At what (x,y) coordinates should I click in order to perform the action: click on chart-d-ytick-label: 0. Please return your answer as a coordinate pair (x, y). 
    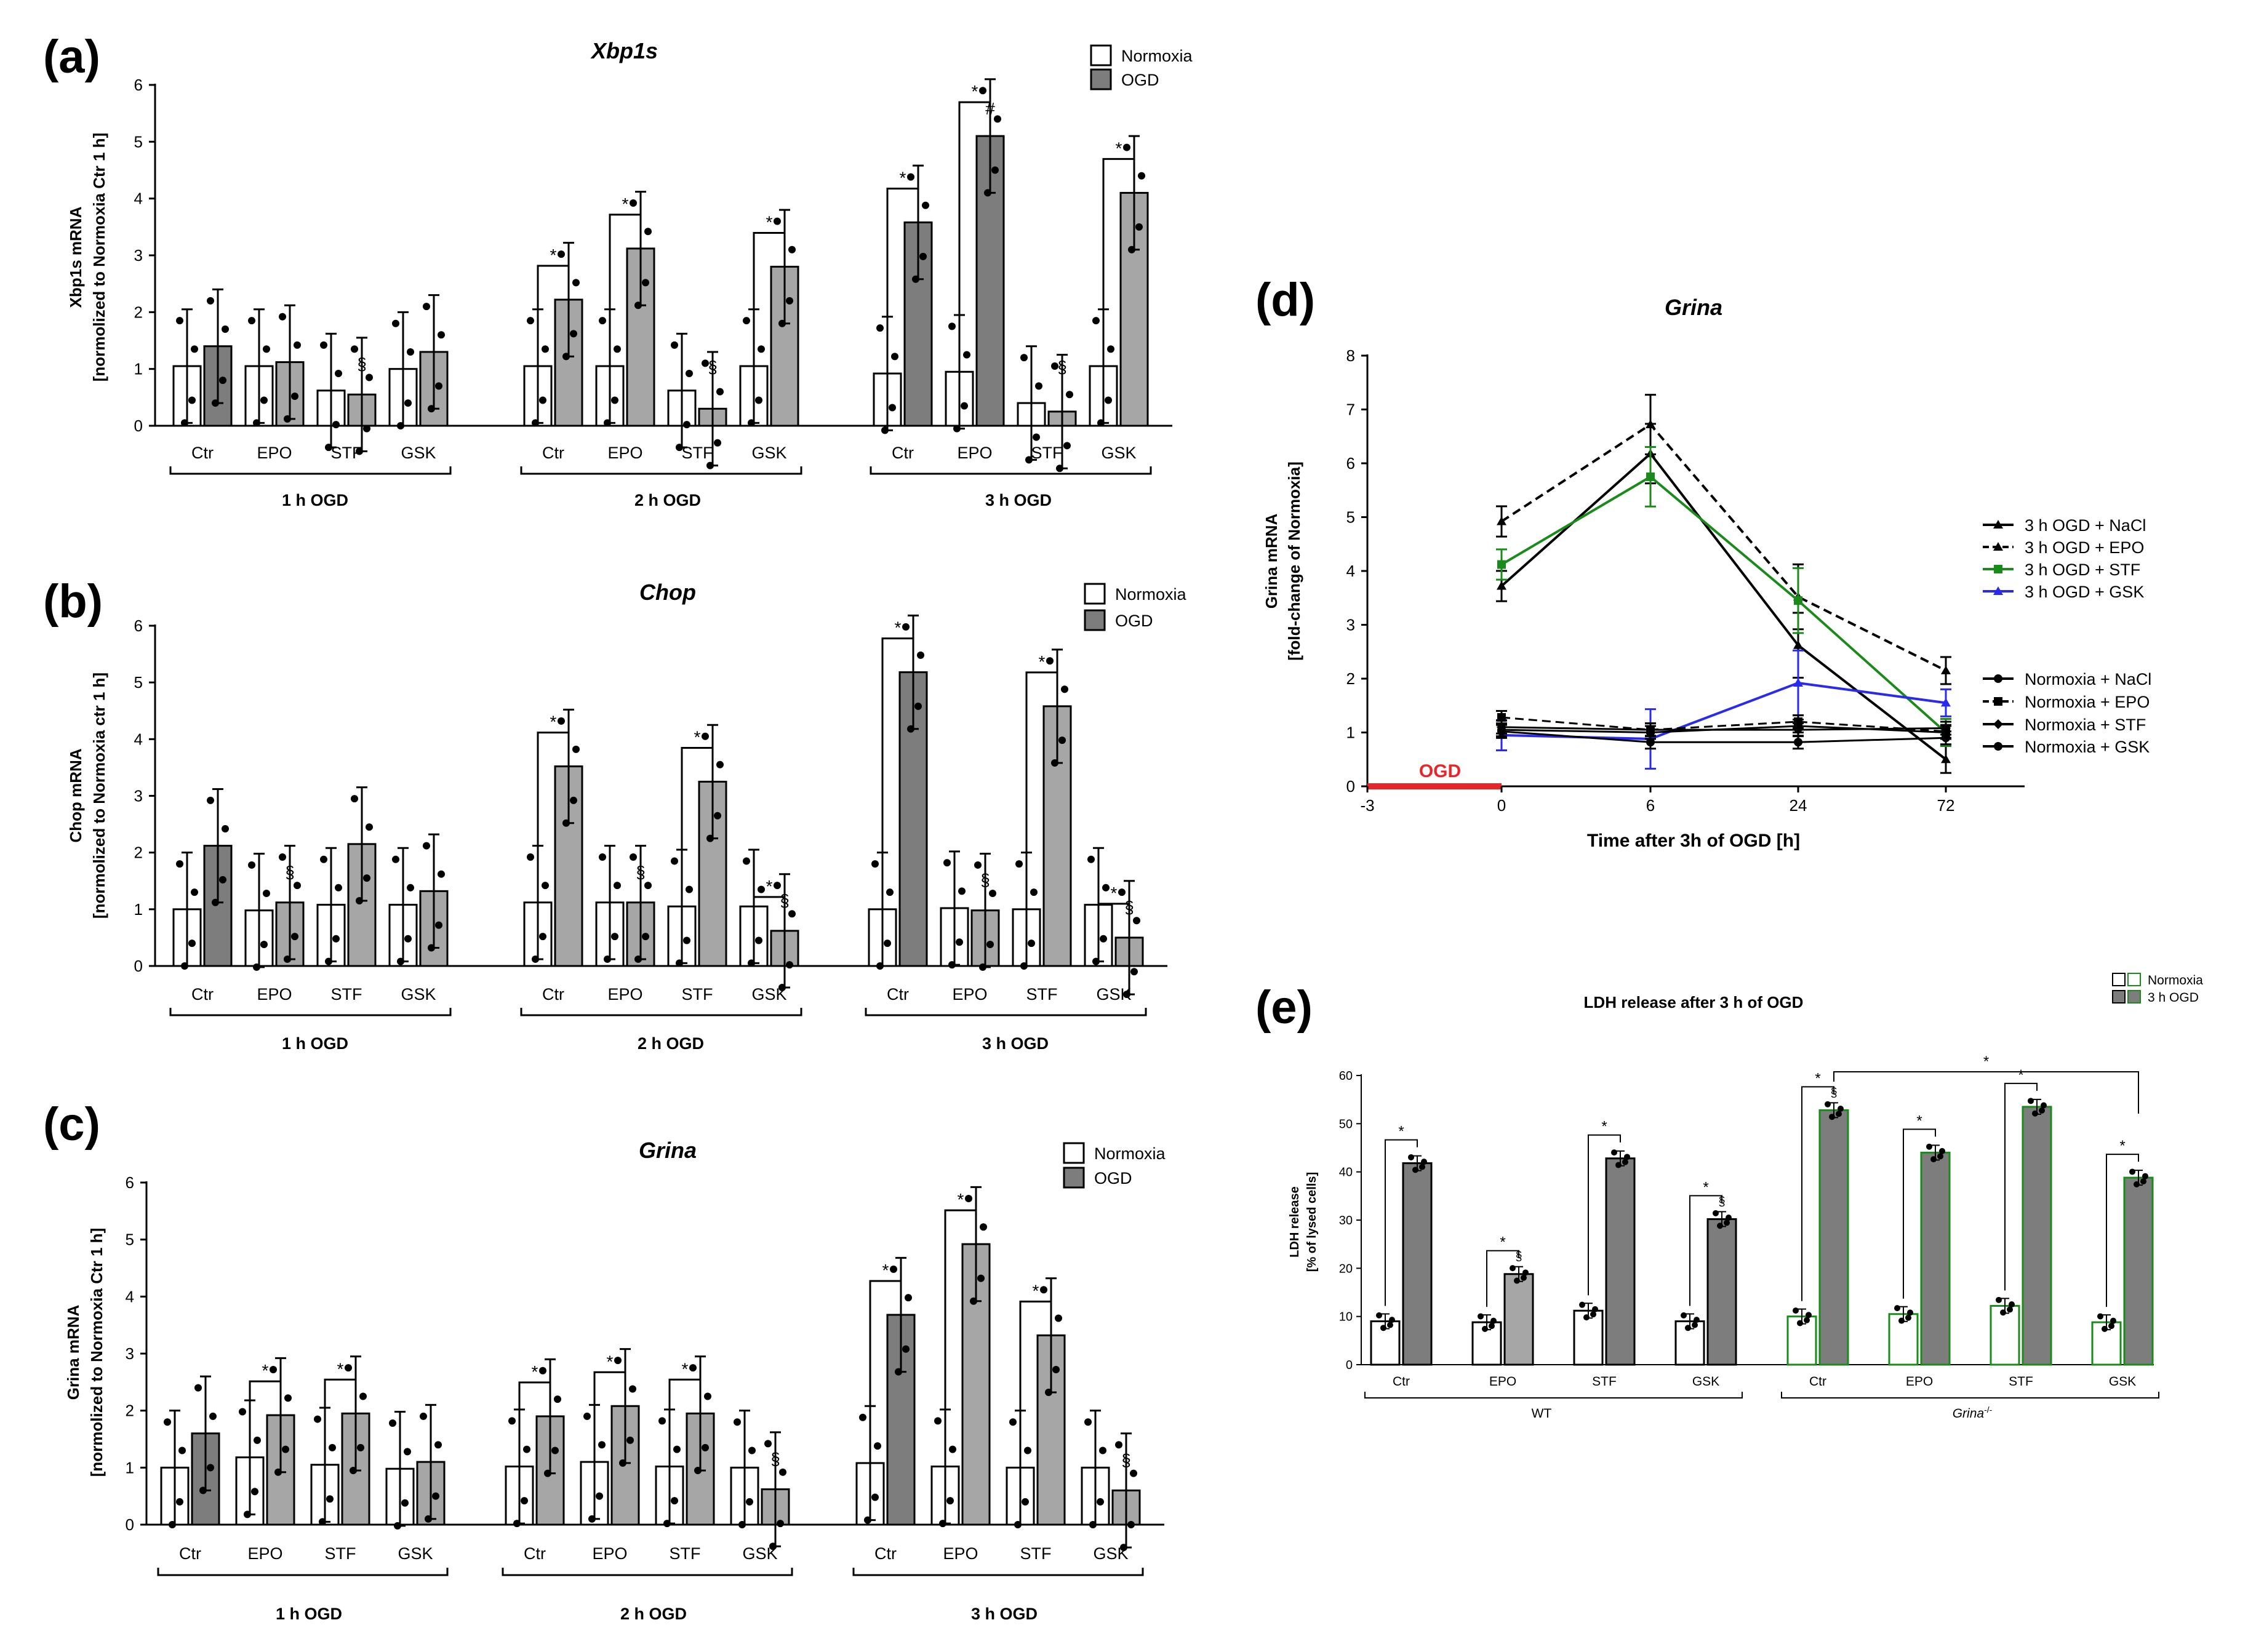
    Looking at the image, I should click on (1350, 786).